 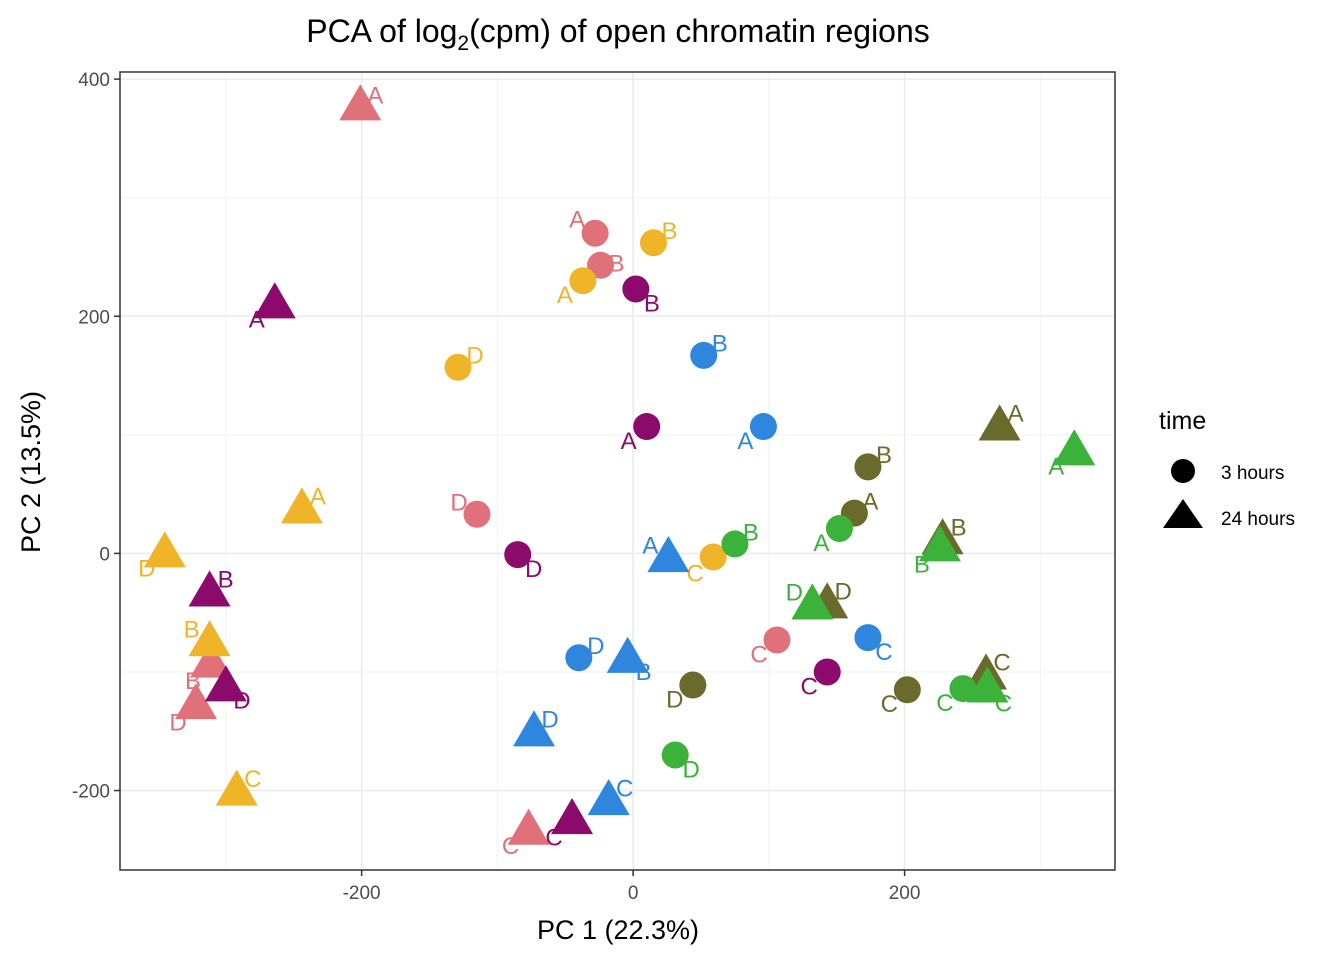 I want to click on y-tick-label: 0, so click(x=104, y=554).